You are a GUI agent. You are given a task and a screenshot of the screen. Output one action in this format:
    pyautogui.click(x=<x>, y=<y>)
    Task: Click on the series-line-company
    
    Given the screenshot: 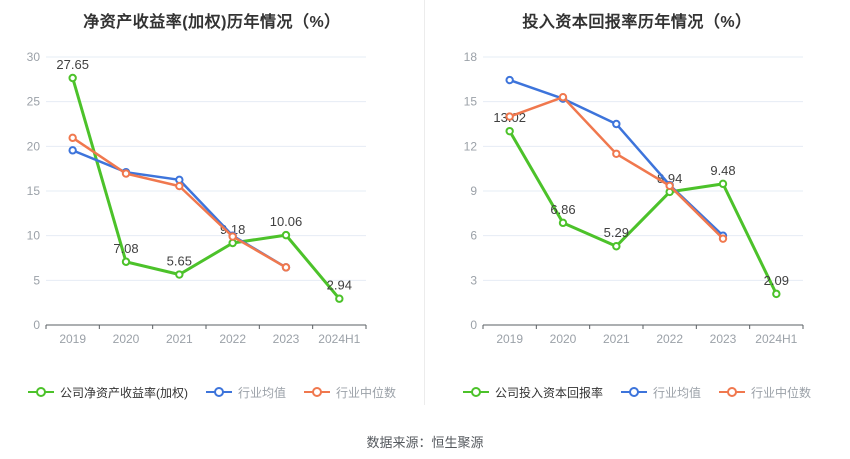 What is the action you would take?
    pyautogui.click(x=643, y=212)
    